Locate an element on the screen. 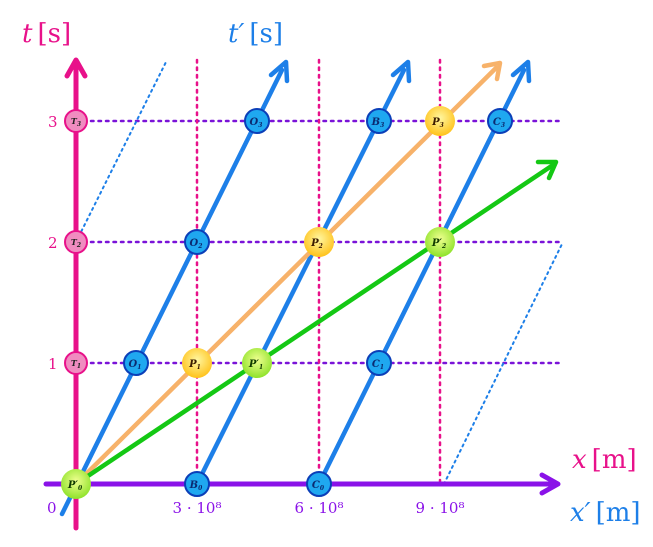 Image resolution: width=653 pixels, height=547 pixels. node-b3: B3 is located at coordinates (379, 121).